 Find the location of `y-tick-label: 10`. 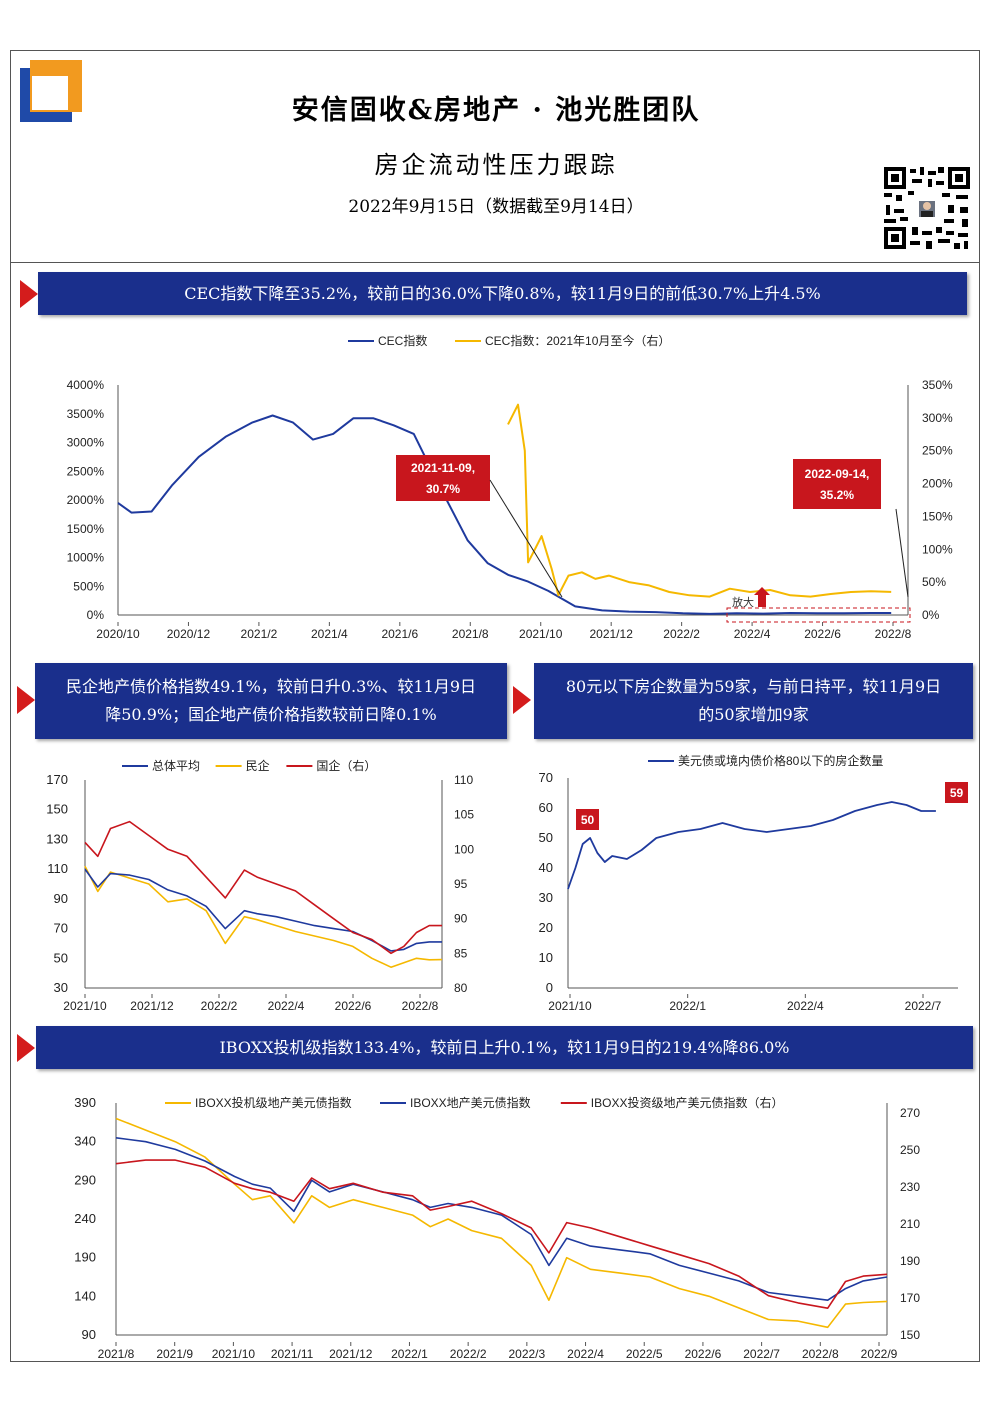

y-tick-label: 10 is located at coordinates (546, 957).